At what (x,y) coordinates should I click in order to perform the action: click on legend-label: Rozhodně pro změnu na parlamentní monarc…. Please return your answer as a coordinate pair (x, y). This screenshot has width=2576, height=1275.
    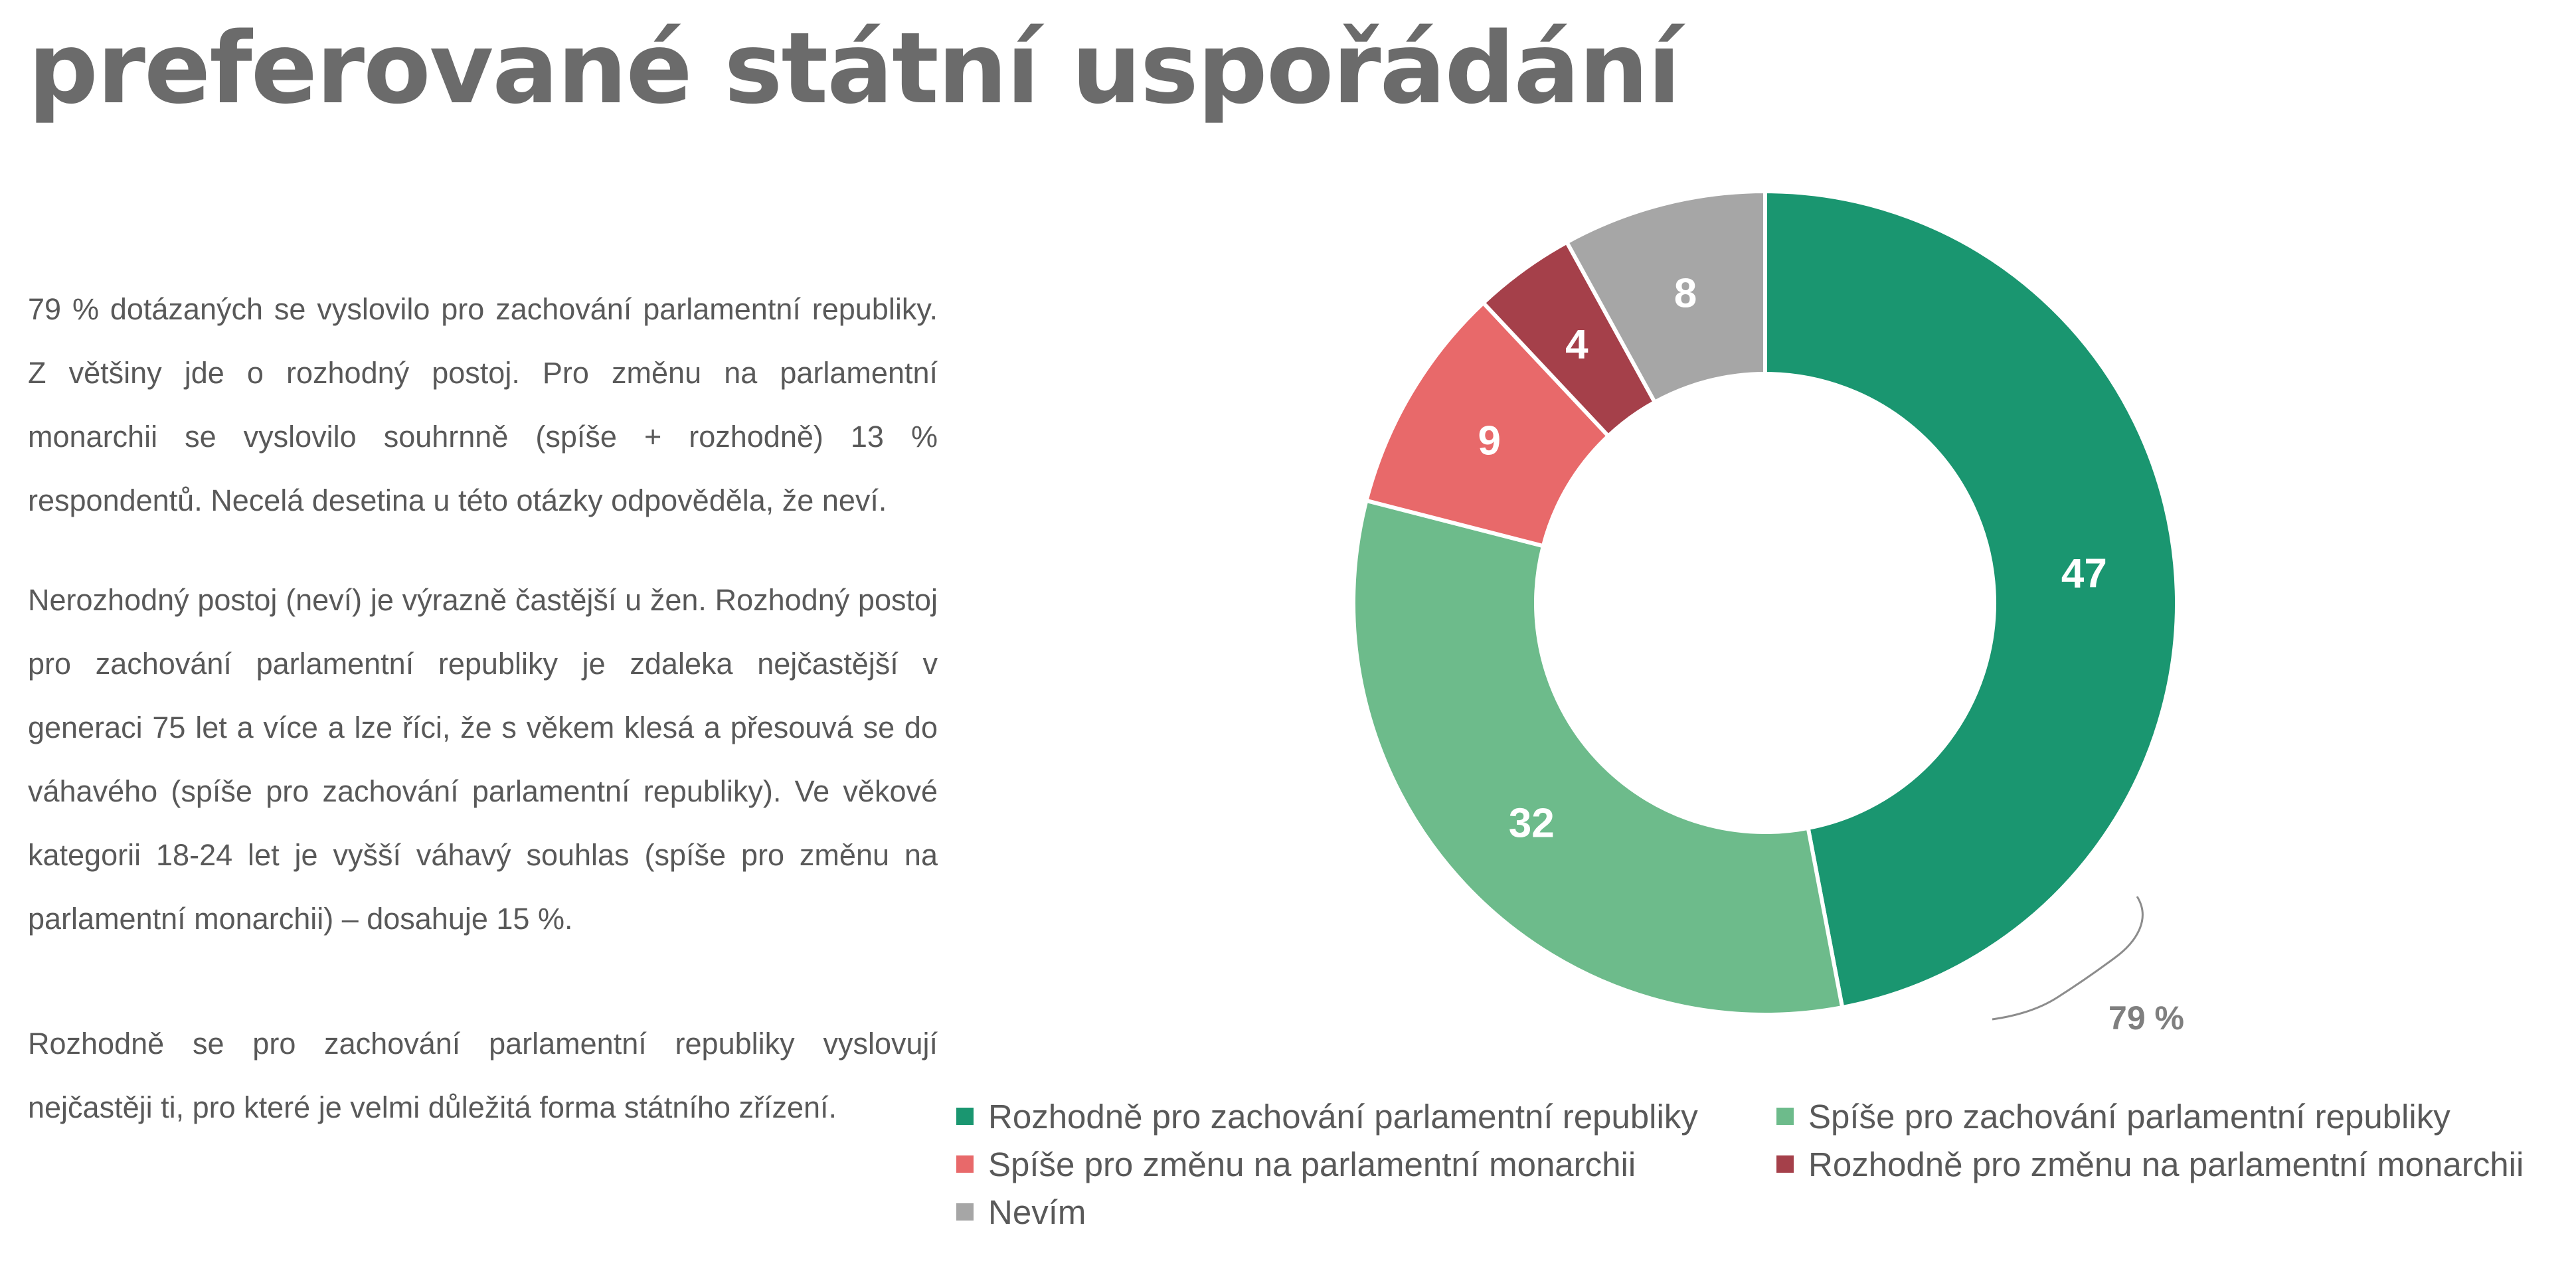
    Looking at the image, I should click on (2166, 1164).